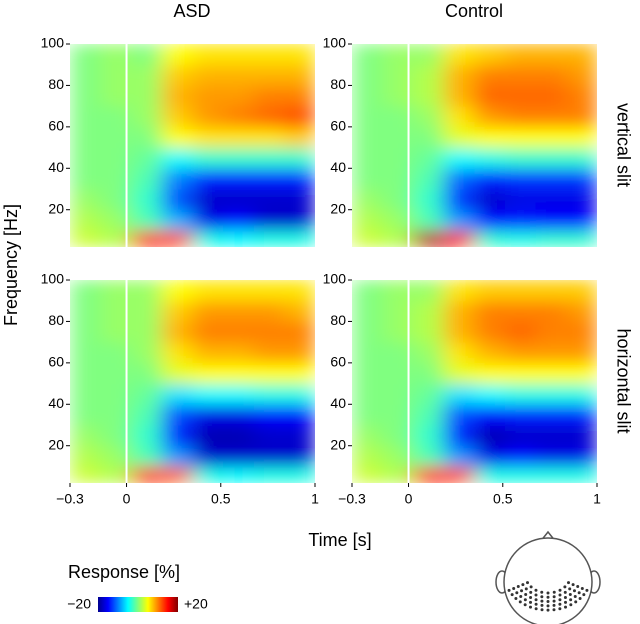  Describe the element at coordinates (196, 604) in the screenshot. I see `colorbar-label: +20` at that location.